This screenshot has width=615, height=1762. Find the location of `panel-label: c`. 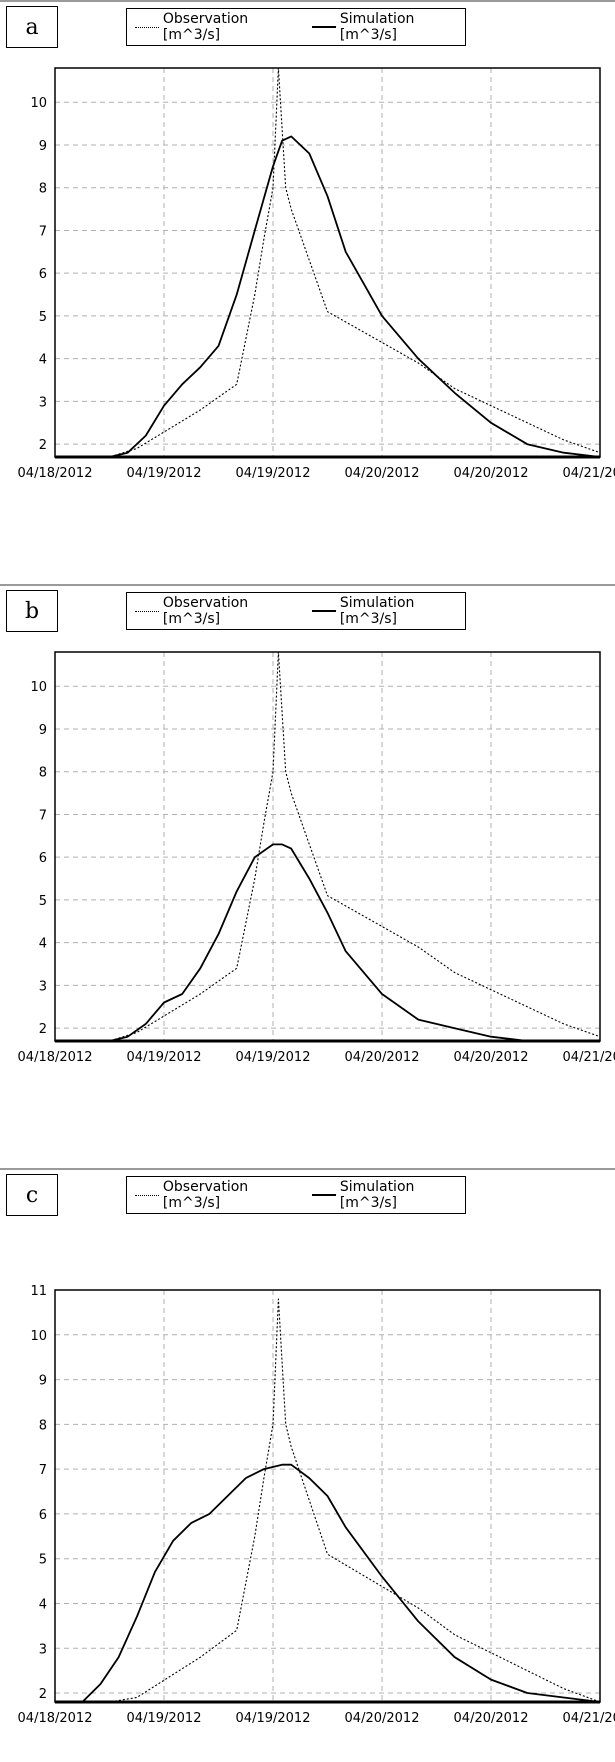

panel-label: c is located at coordinates (32, 1195).